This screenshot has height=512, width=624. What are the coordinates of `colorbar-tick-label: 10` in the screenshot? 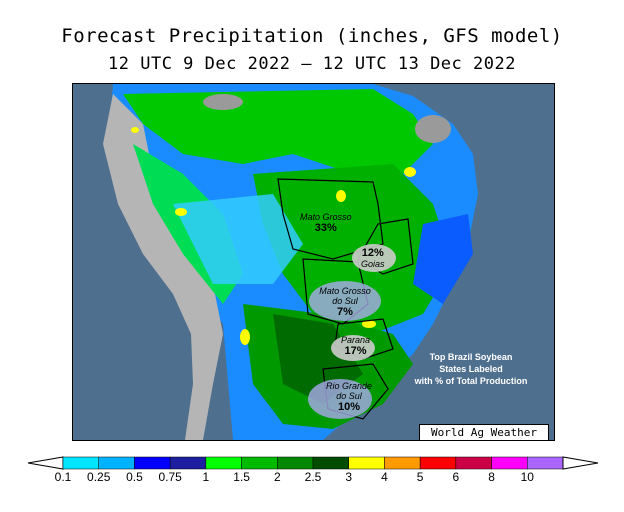 It's located at (527, 477).